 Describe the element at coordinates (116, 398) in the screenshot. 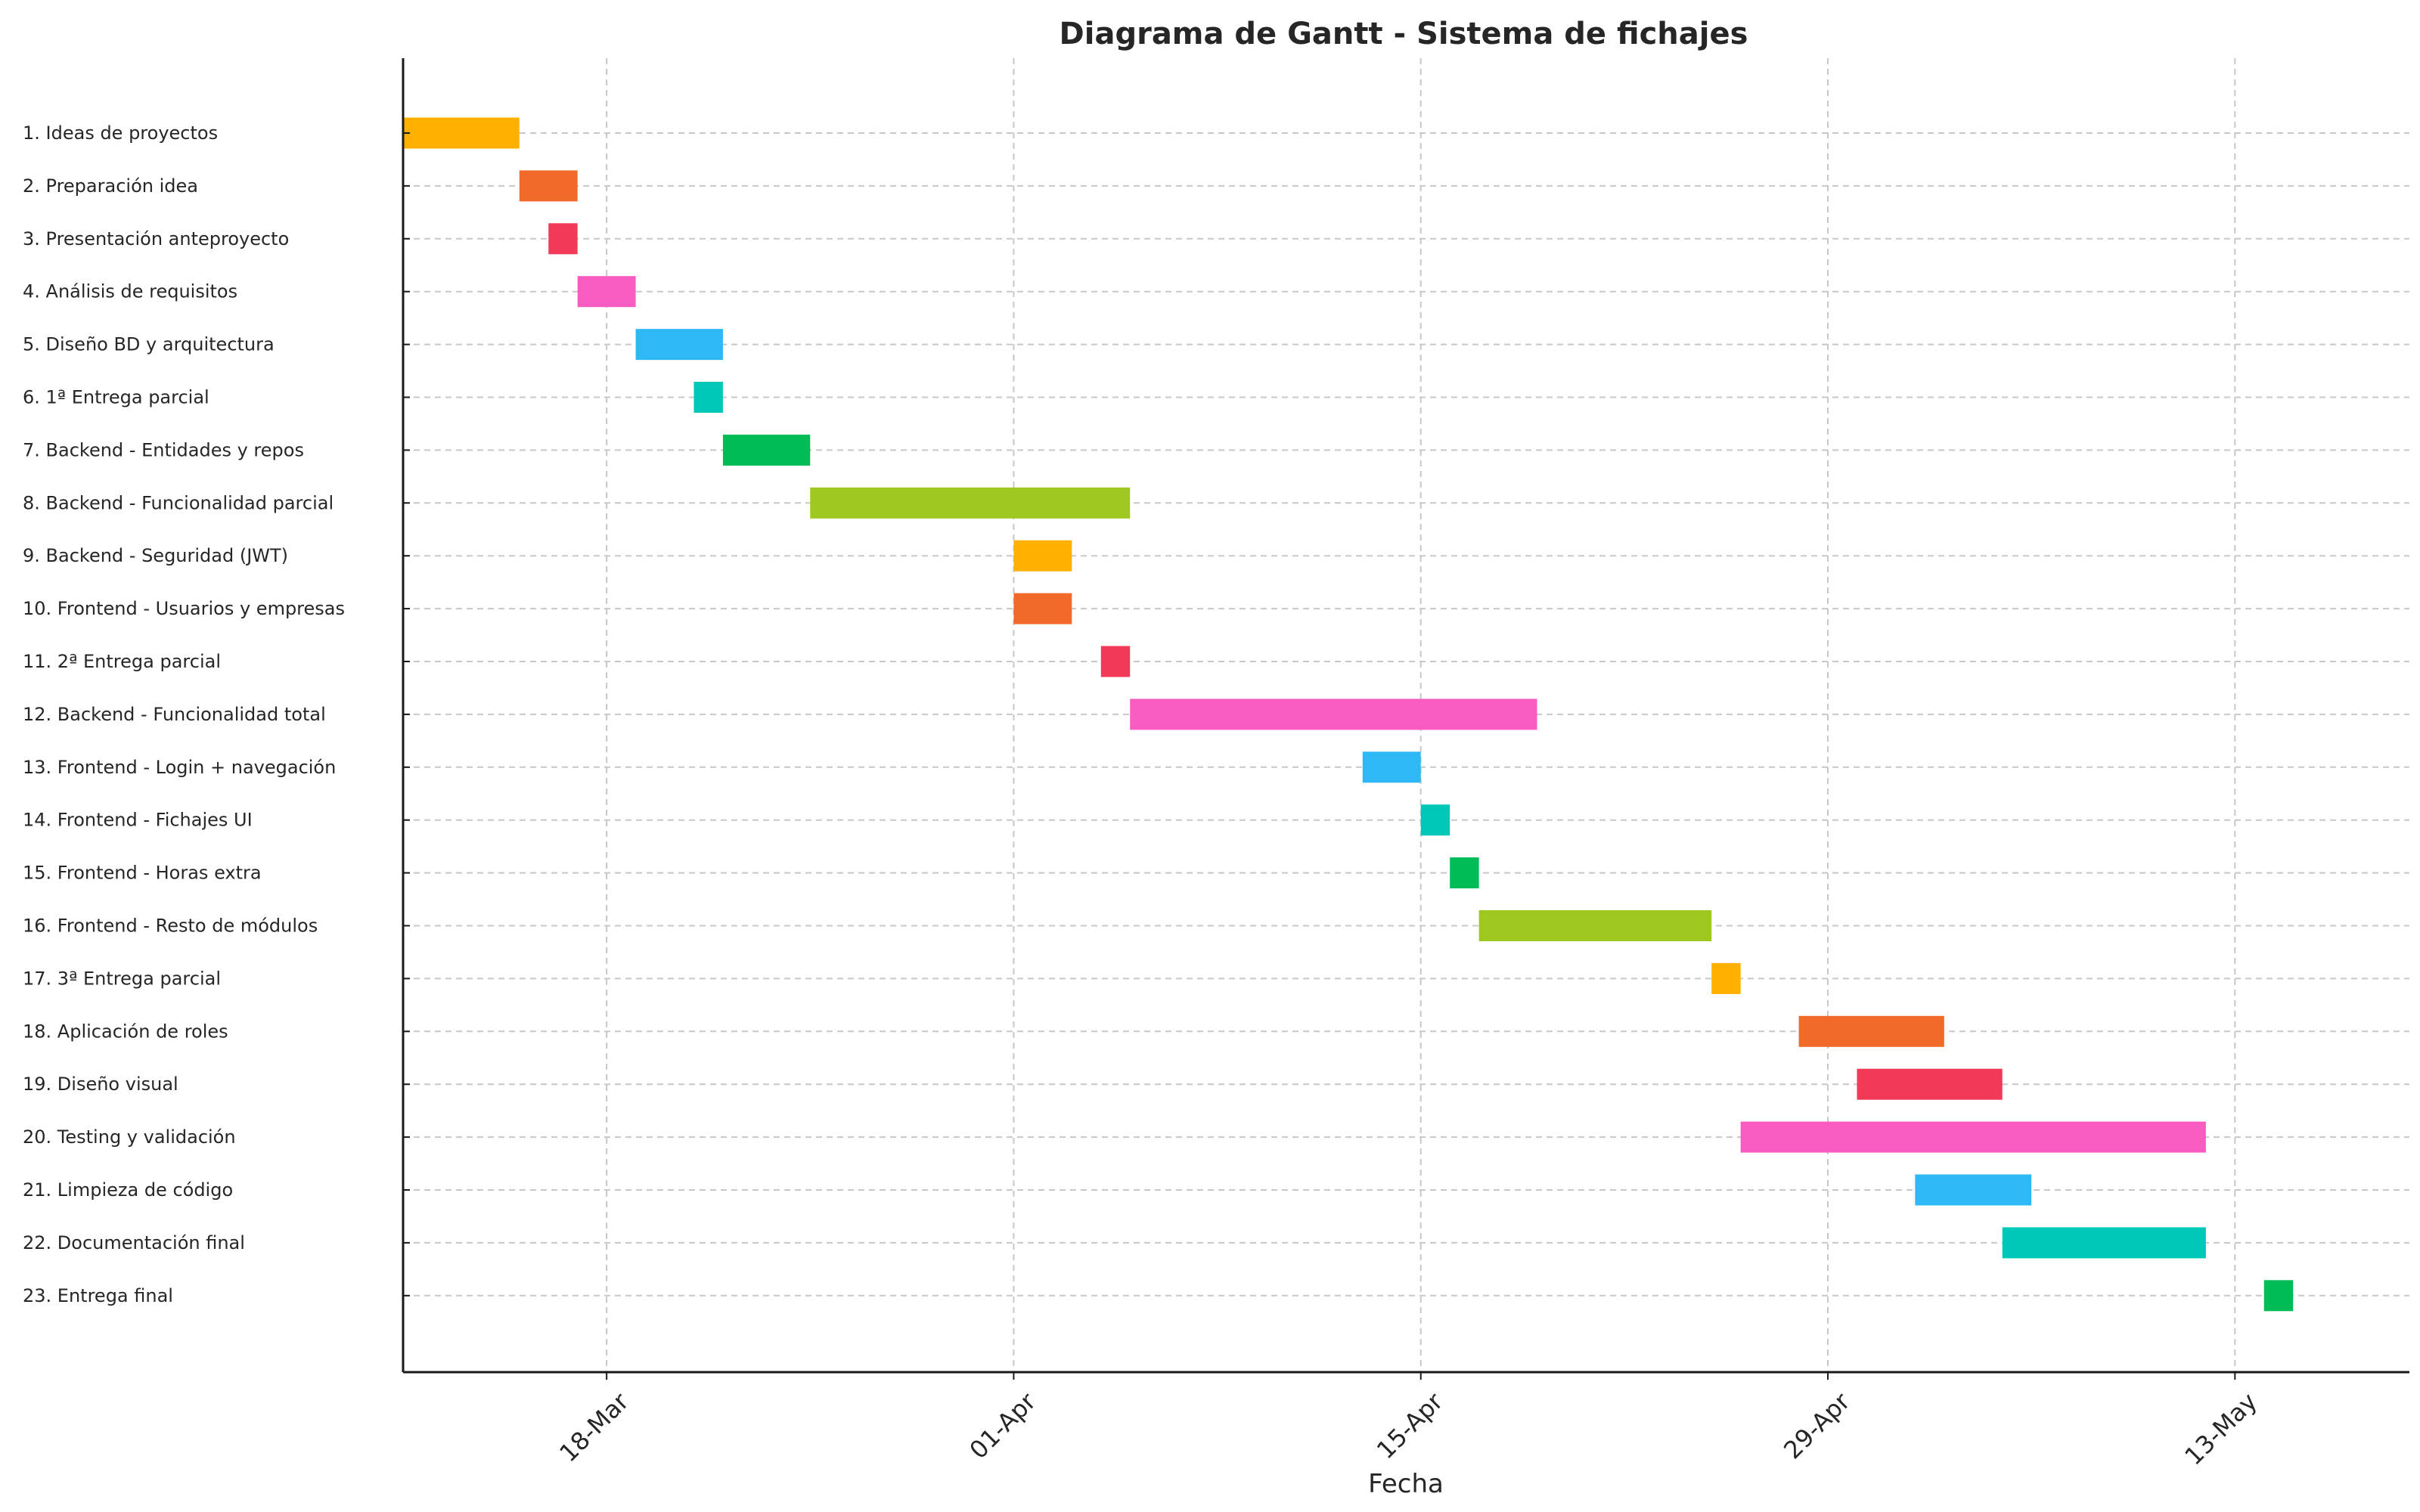

I see `task-label: 6. 1ª Entrega parcial` at that location.